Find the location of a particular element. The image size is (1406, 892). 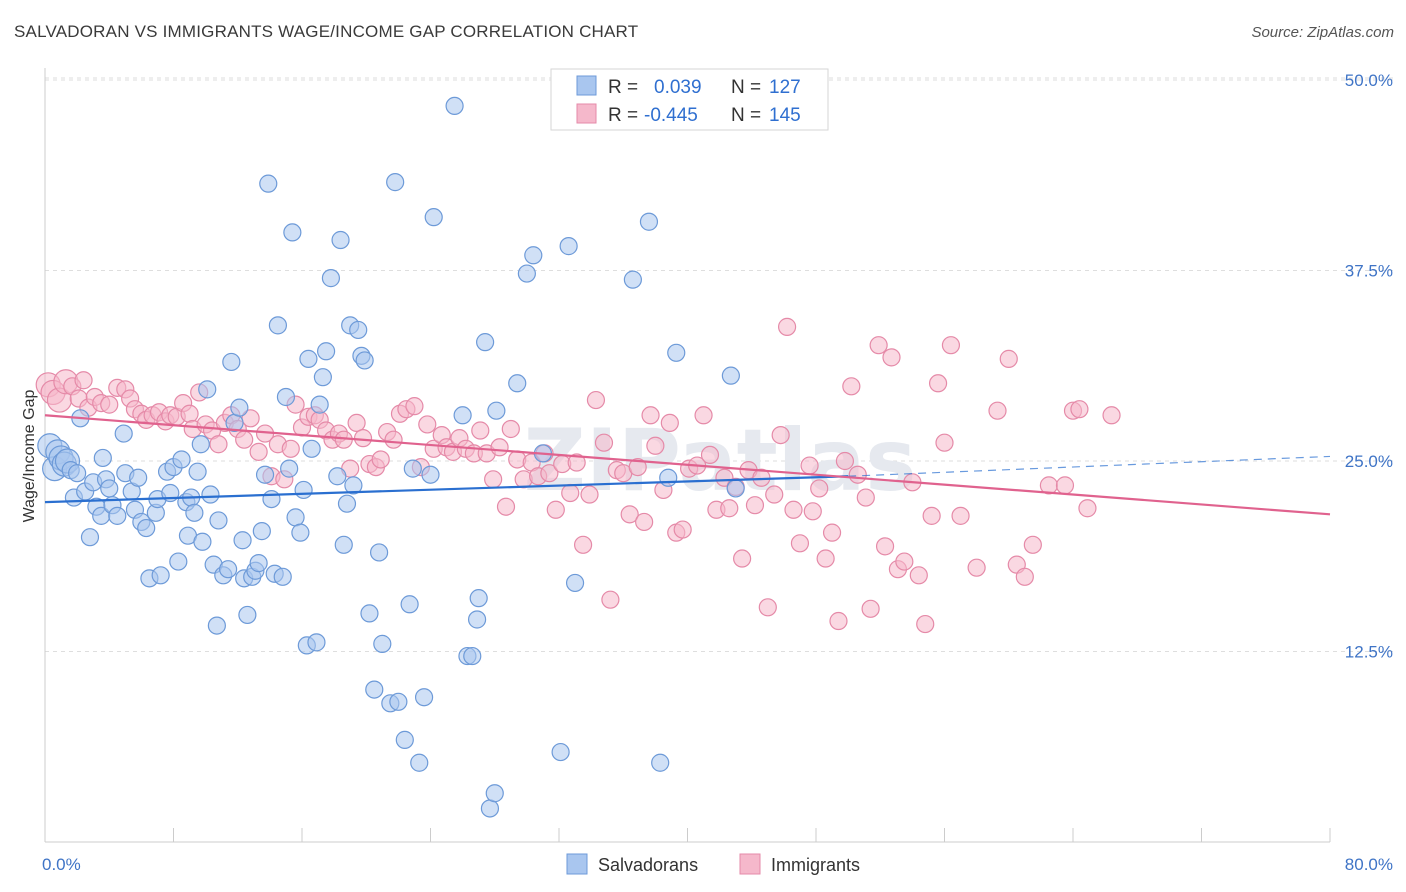

legend-r-label-1: R = is located at coordinates (623, 87).